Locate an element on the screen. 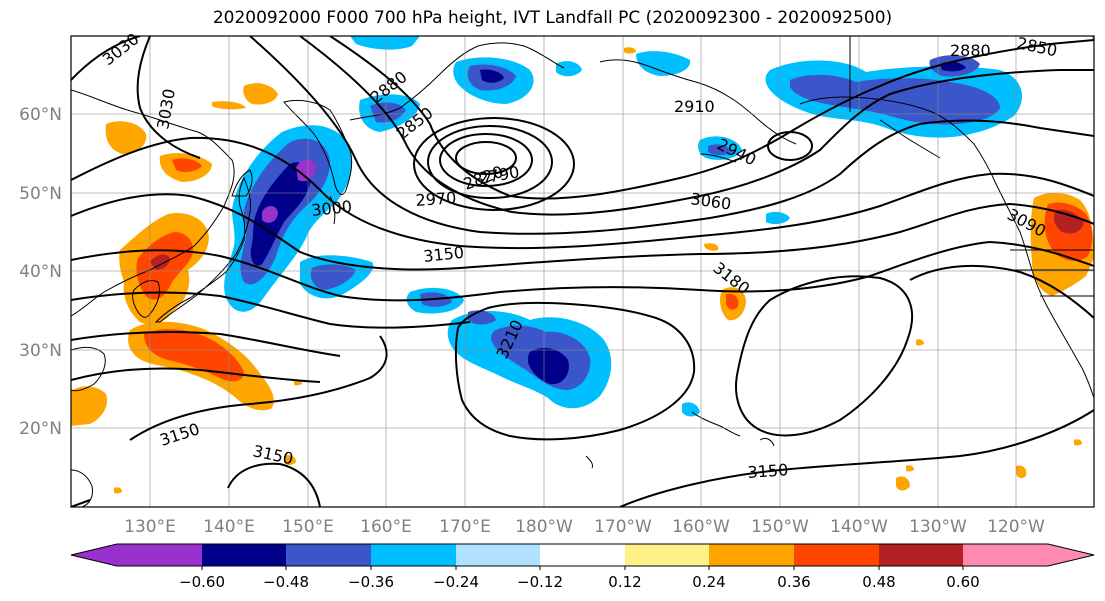 The image size is (1105, 601). colorbar-tick-label: −0.36 is located at coordinates (371, 582).